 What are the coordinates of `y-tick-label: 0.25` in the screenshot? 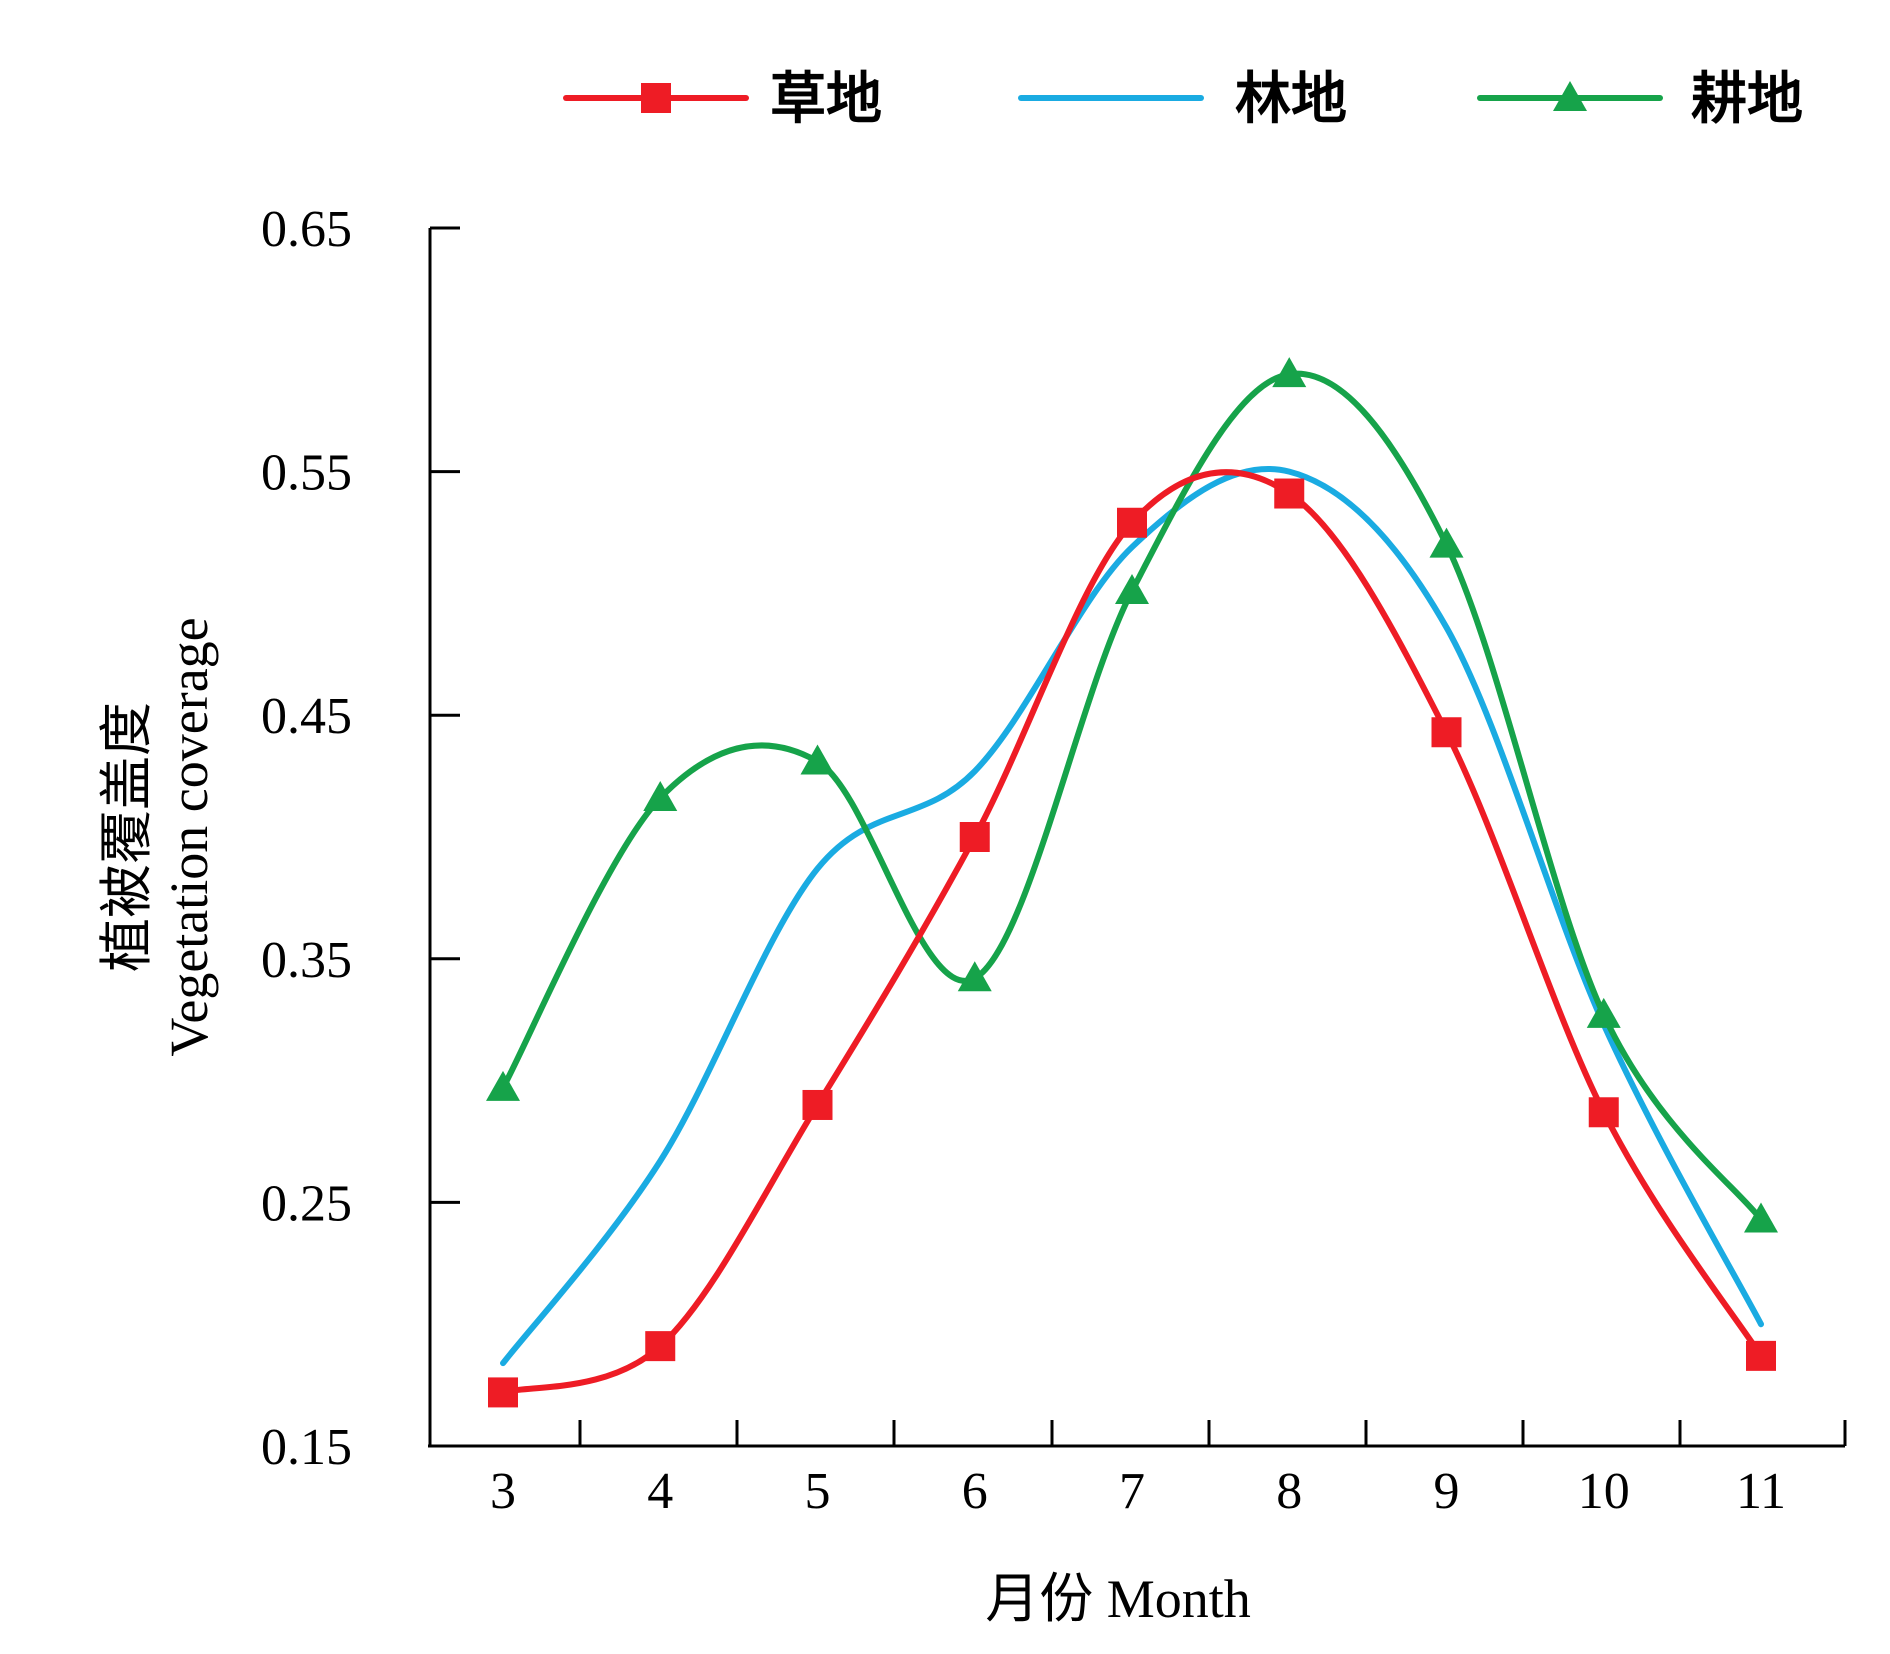 It's located at (306, 1203).